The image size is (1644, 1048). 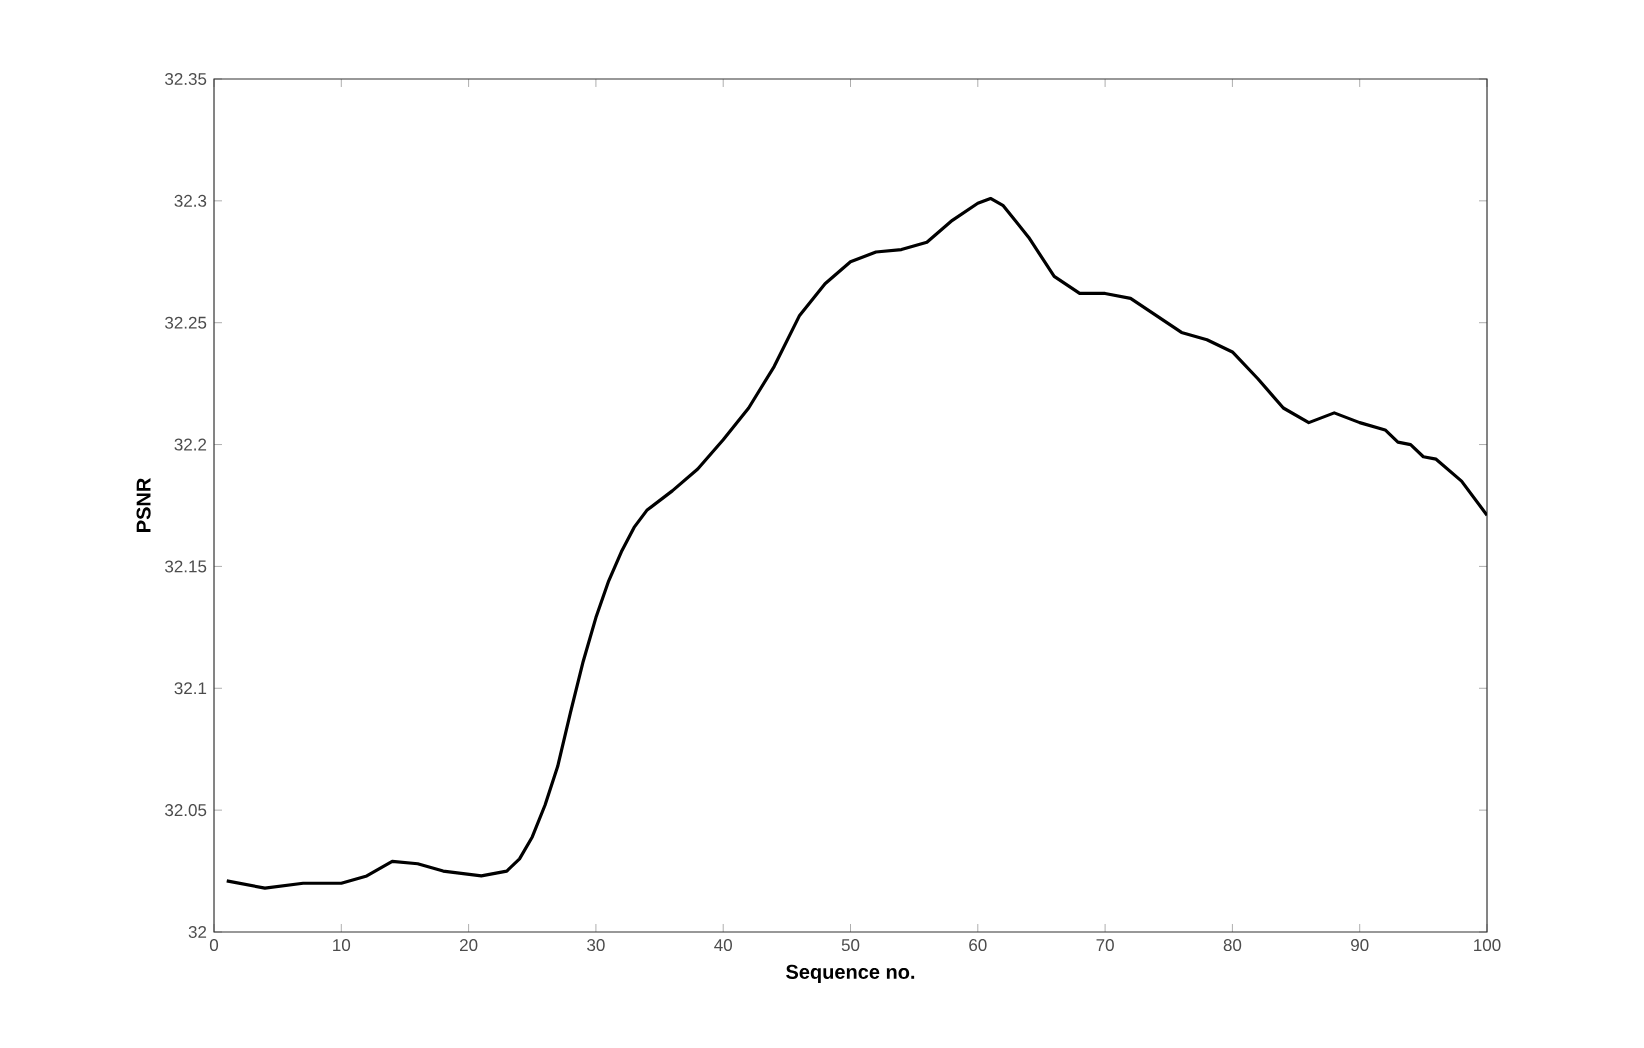 What do you see at coordinates (143, 505) in the screenshot?
I see `y-axis-title: PSNR` at bounding box center [143, 505].